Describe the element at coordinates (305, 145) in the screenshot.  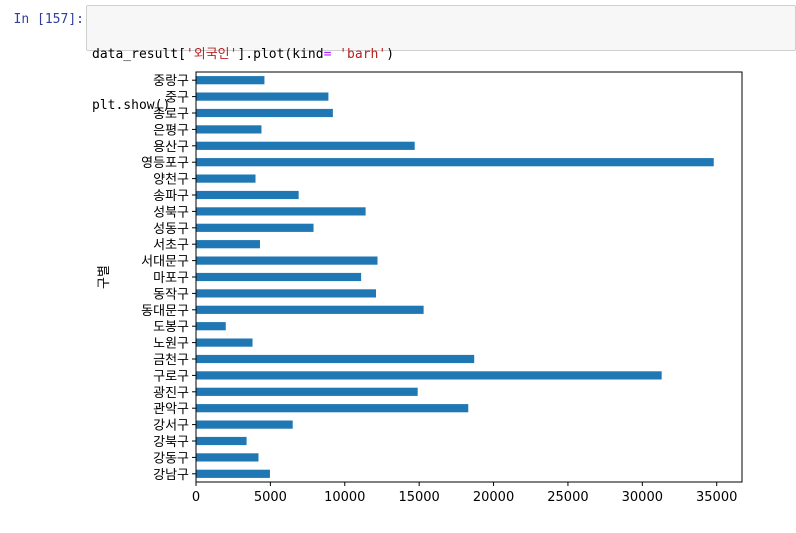
I see `bar-용산구` at that location.